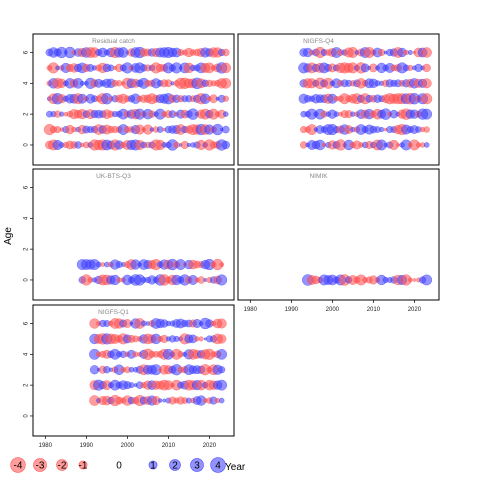 The width and height of the screenshot is (480, 480). I want to click on panel-title: NIGFS-Q1, so click(113, 312).